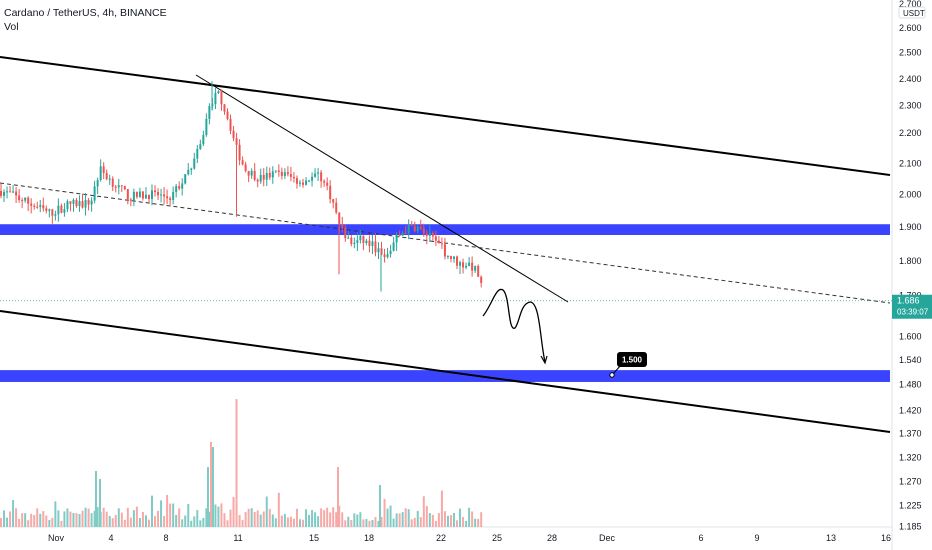 The image size is (932, 550). What do you see at coordinates (910, 227) in the screenshot?
I see `y-tick-label: 1.900` at bounding box center [910, 227].